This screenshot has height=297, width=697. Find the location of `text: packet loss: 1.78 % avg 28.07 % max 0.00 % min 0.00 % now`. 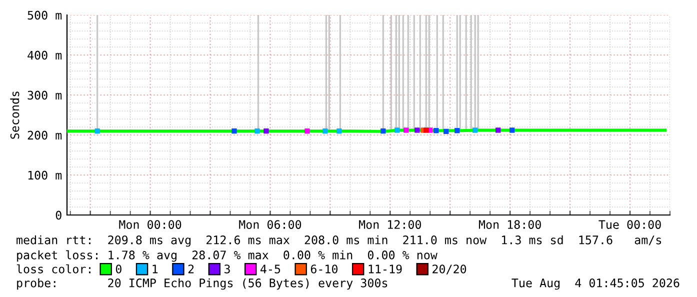

text: packet loss: 1.78 % avg 28.07 % max 0.00 % min 0.00 % now is located at coordinates (227, 256).